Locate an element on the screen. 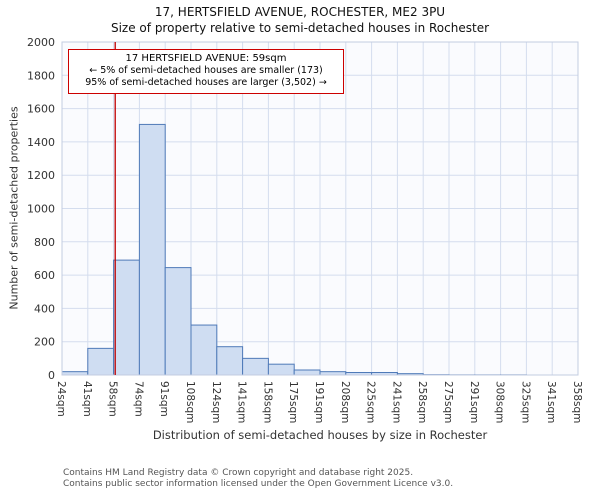  y-tick-label: 1800 is located at coordinates (41, 75).